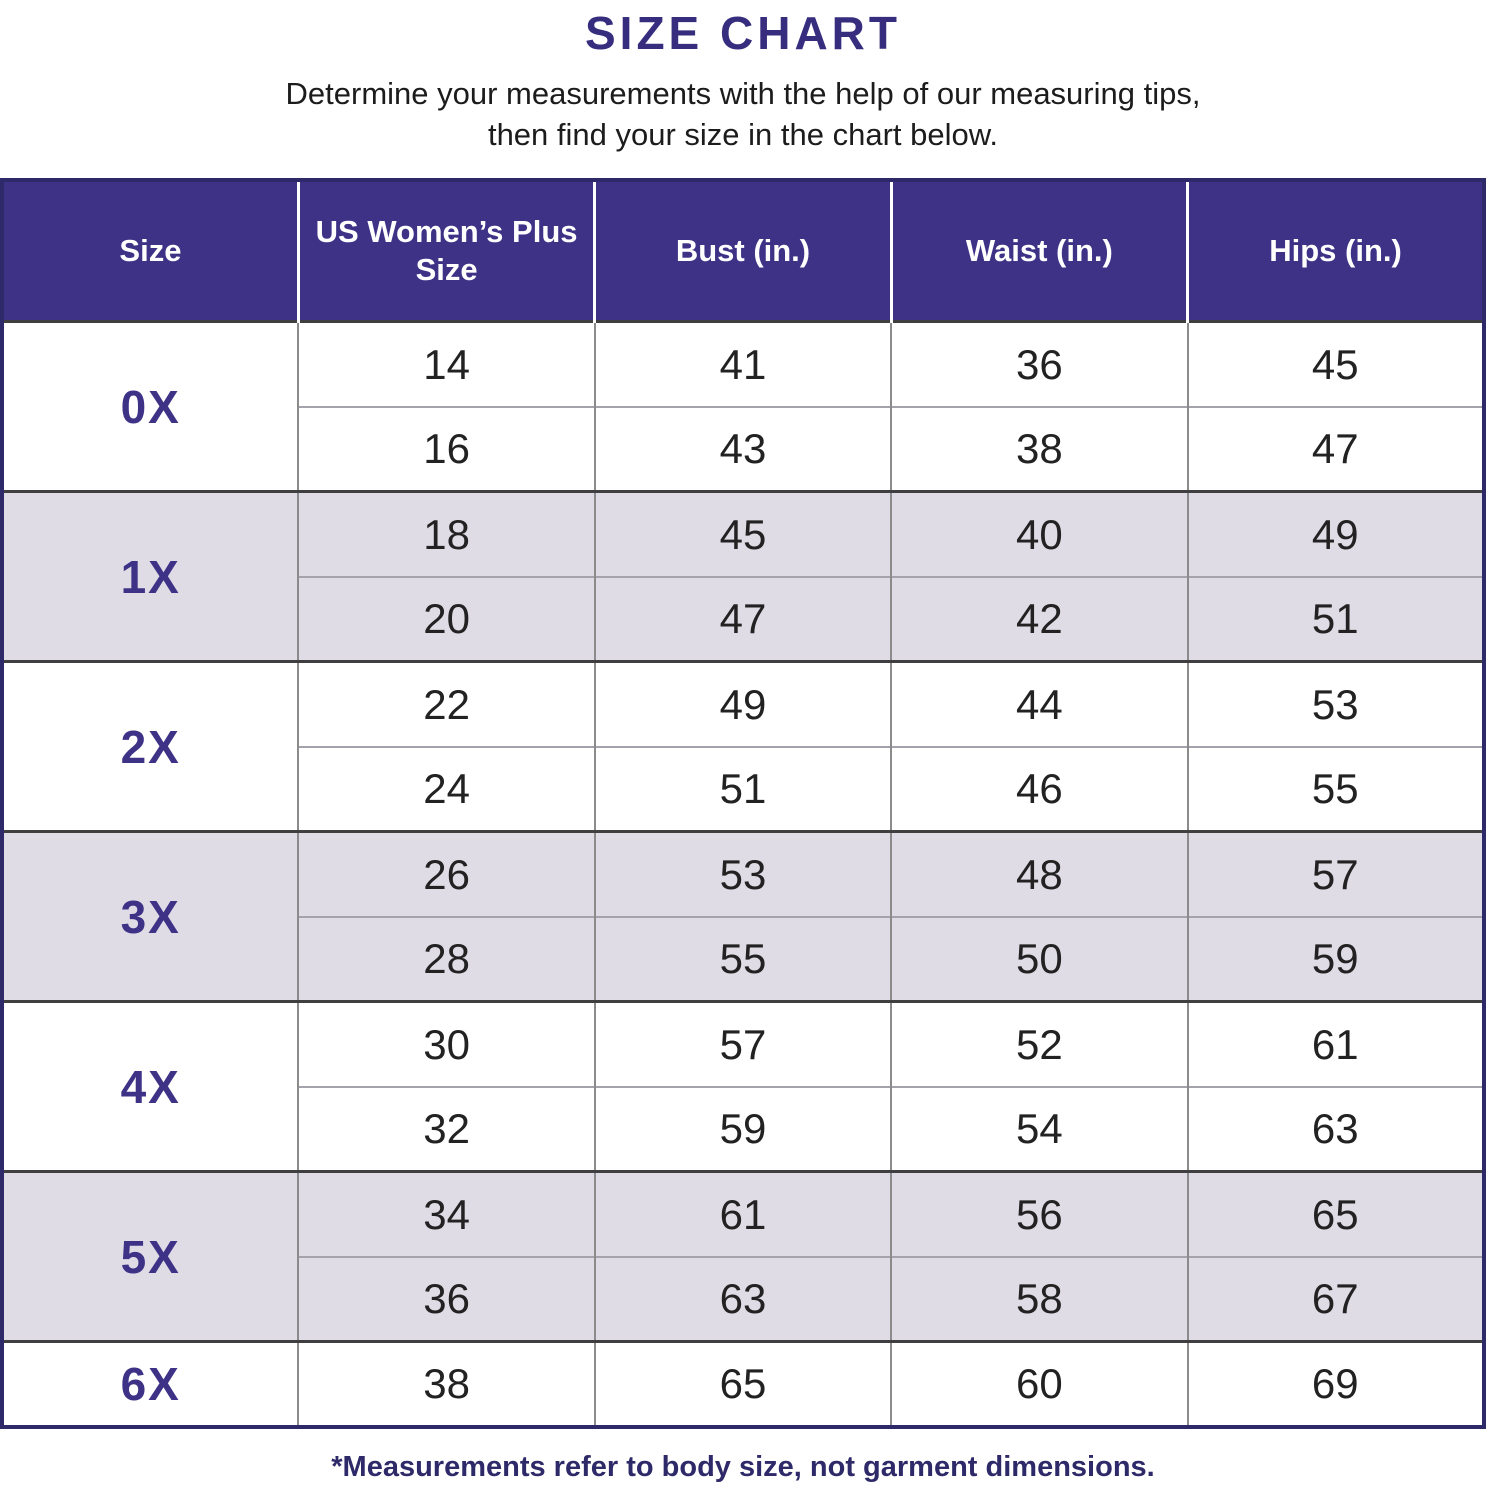 The image size is (1486, 1500). Describe the element at coordinates (150, 576) in the screenshot. I see `size-group-label: 1X` at that location.